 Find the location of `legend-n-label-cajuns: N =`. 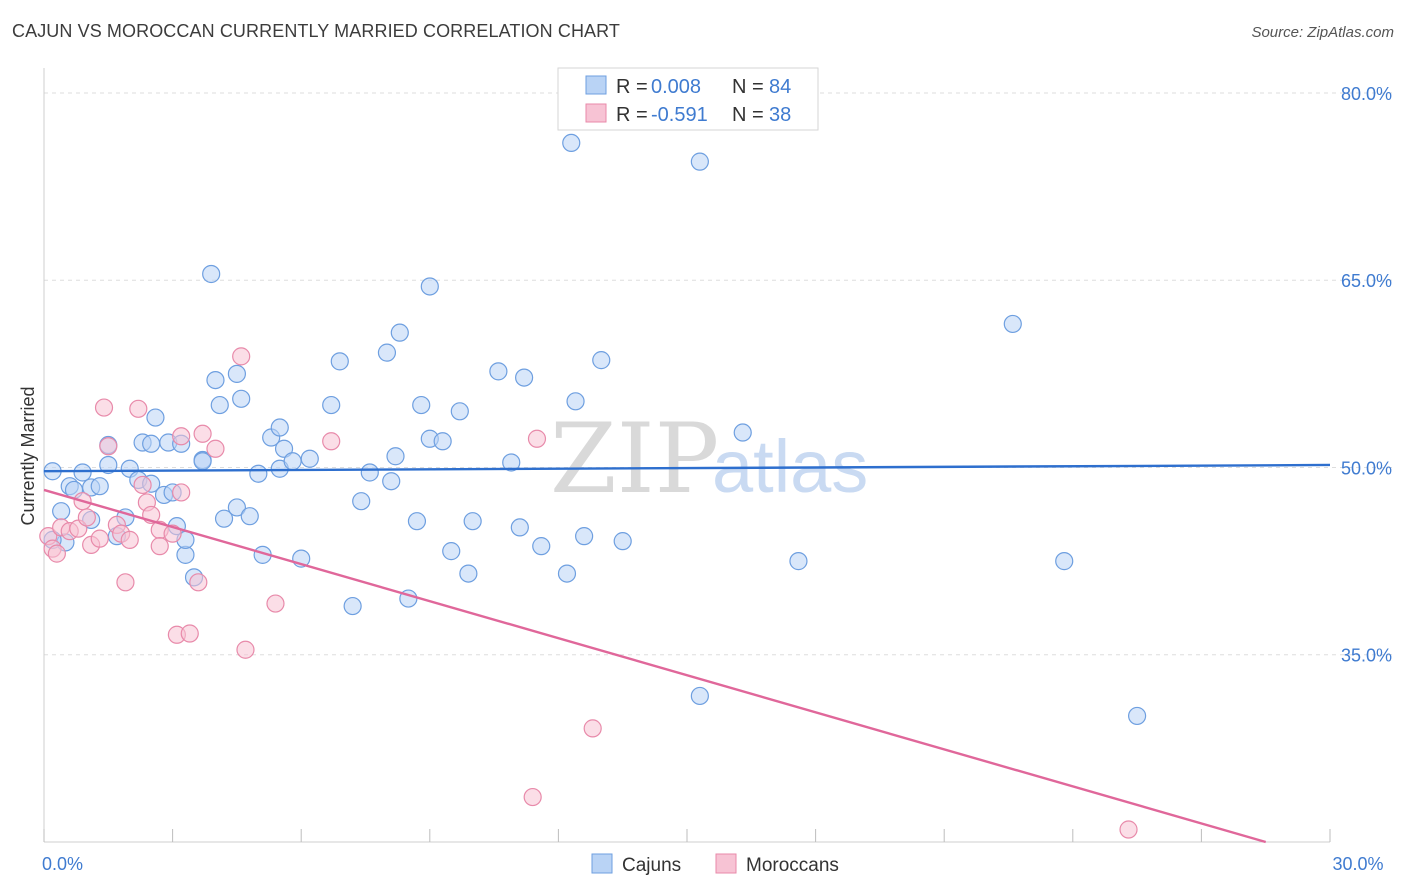

legend-n-label-cajuns: N = is located at coordinates (748, 87).